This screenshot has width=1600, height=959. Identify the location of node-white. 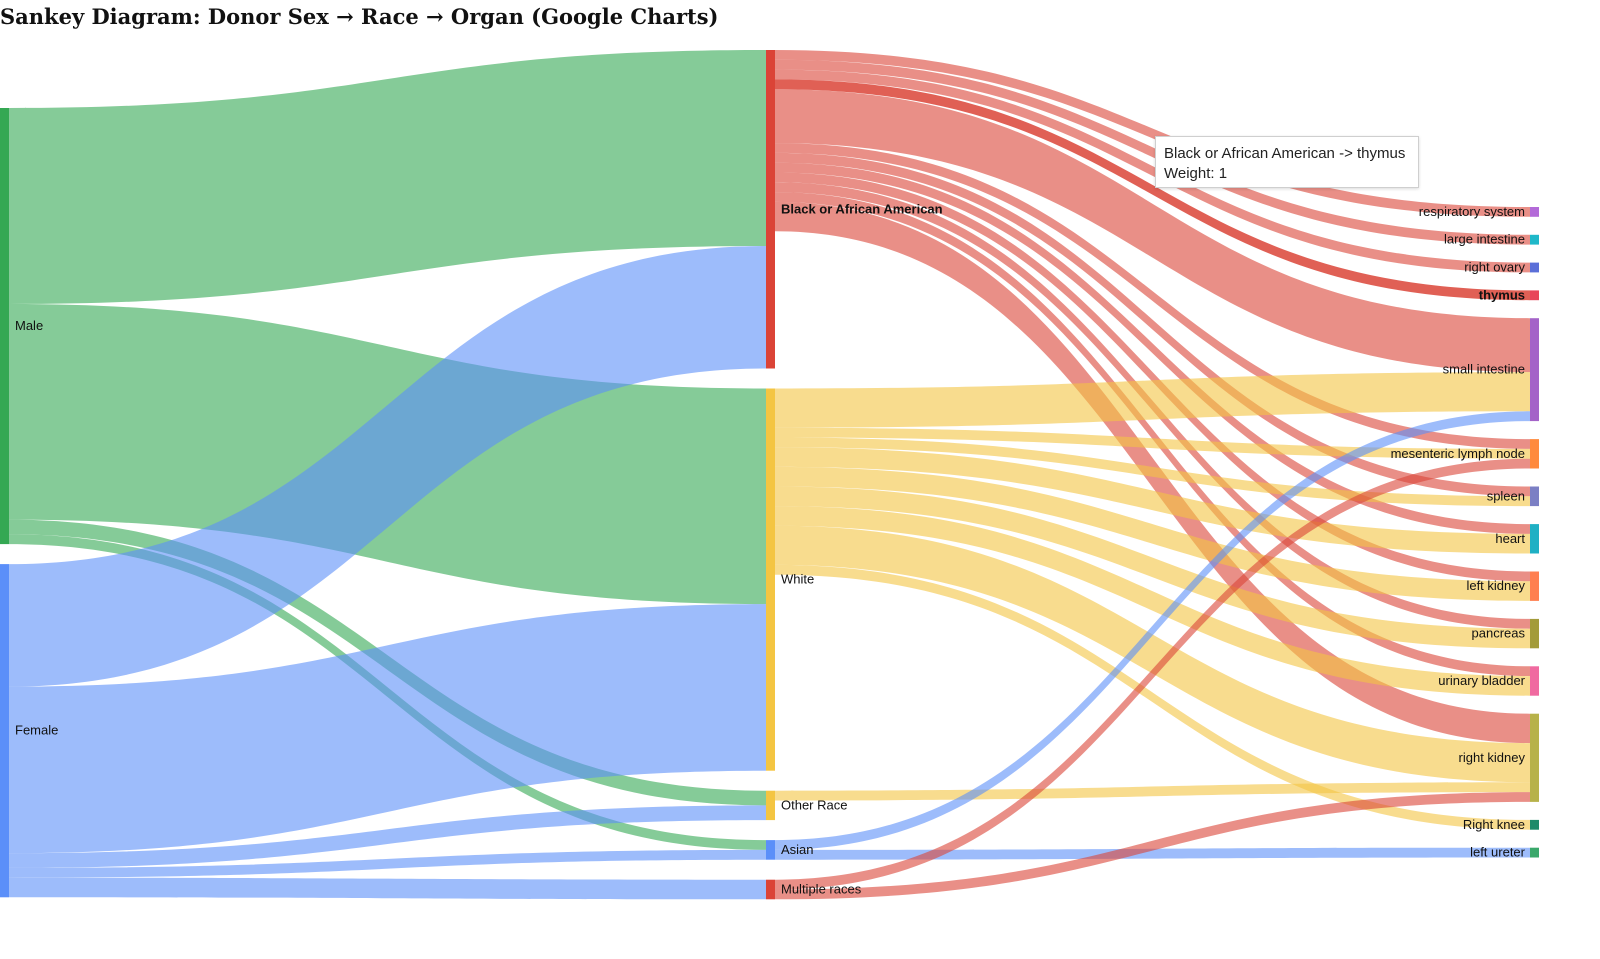
(770, 579).